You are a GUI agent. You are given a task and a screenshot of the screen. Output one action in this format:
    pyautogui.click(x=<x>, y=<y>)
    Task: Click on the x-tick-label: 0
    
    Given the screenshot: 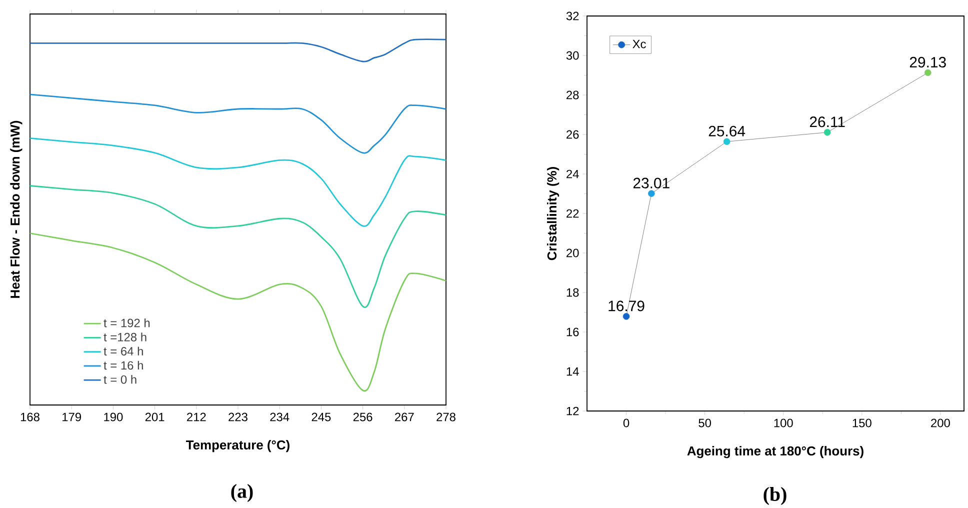 What is the action you would take?
    pyautogui.click(x=626, y=423)
    